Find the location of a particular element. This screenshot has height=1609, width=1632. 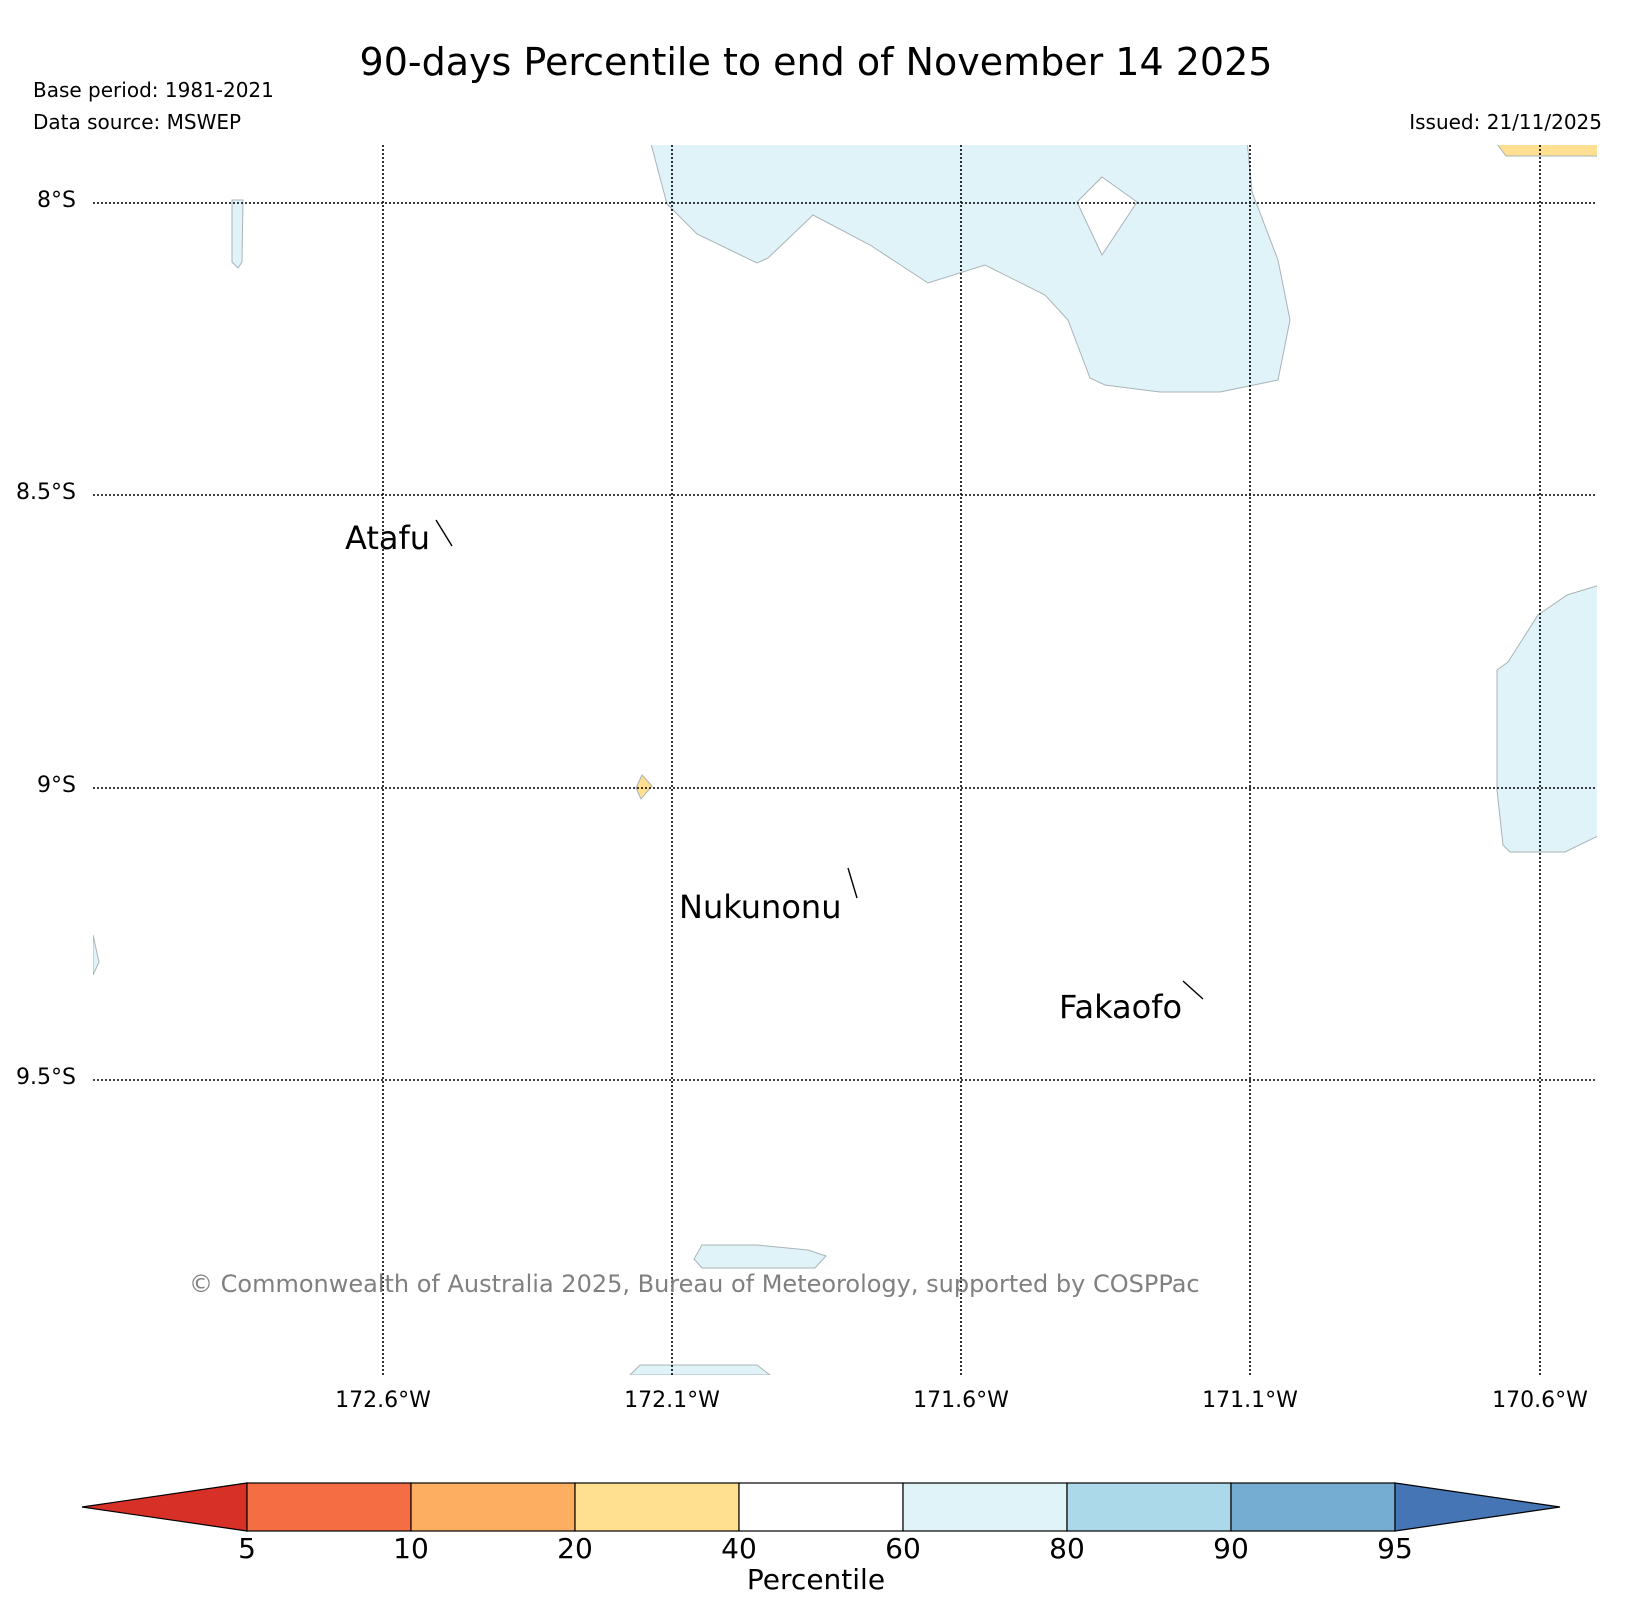

island-fakaofo is located at coordinates (1193, 990).